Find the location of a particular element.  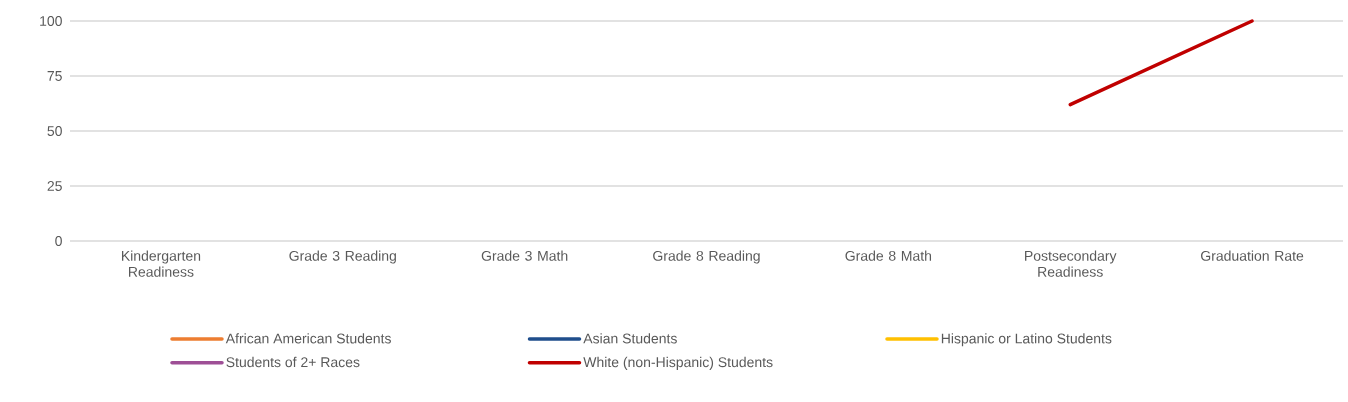

x-tick-label: Grade 8 Reading is located at coordinates (706, 257).